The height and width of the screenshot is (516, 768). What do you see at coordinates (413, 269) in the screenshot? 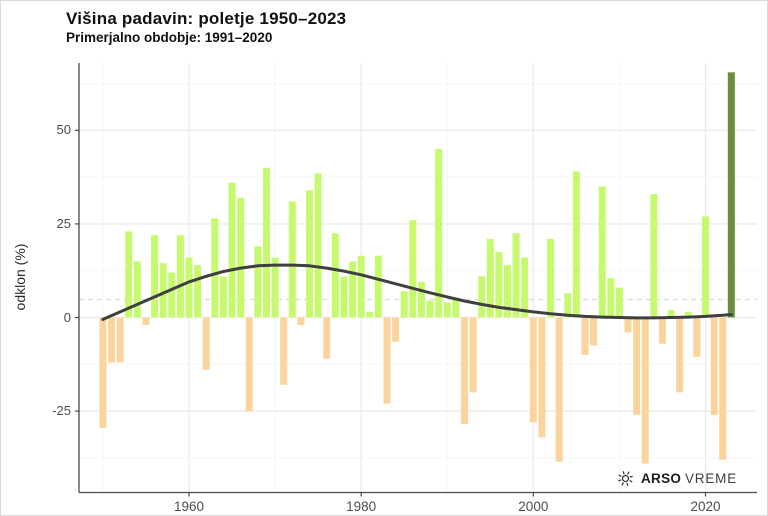
I see `bar-1986` at bounding box center [413, 269].